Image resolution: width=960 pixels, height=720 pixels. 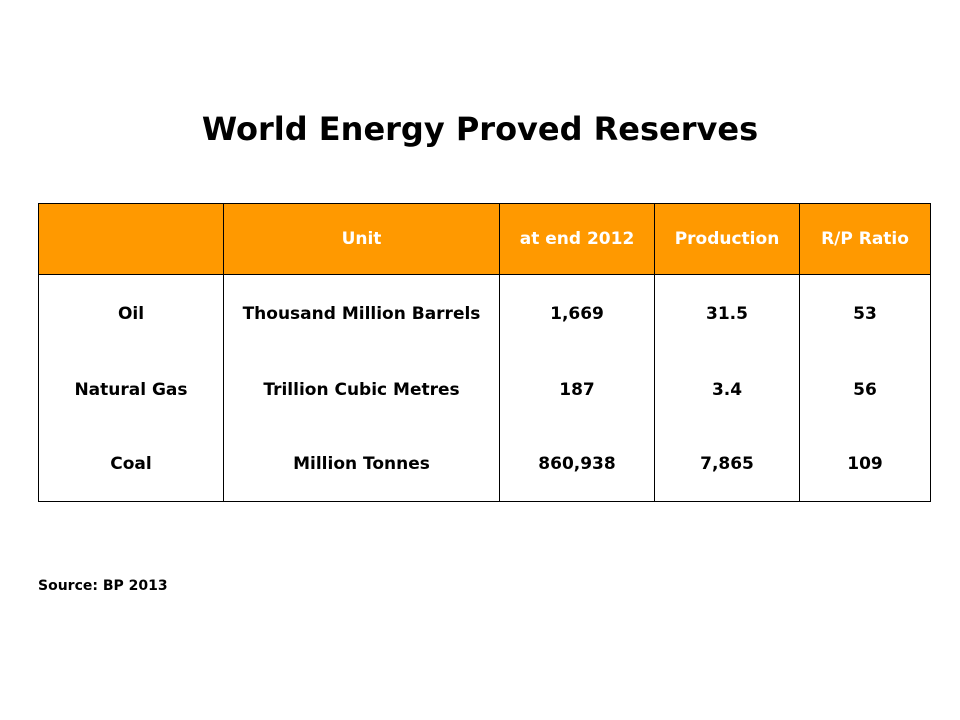 What do you see at coordinates (131, 239) in the screenshot?
I see `header-fuel` at bounding box center [131, 239].